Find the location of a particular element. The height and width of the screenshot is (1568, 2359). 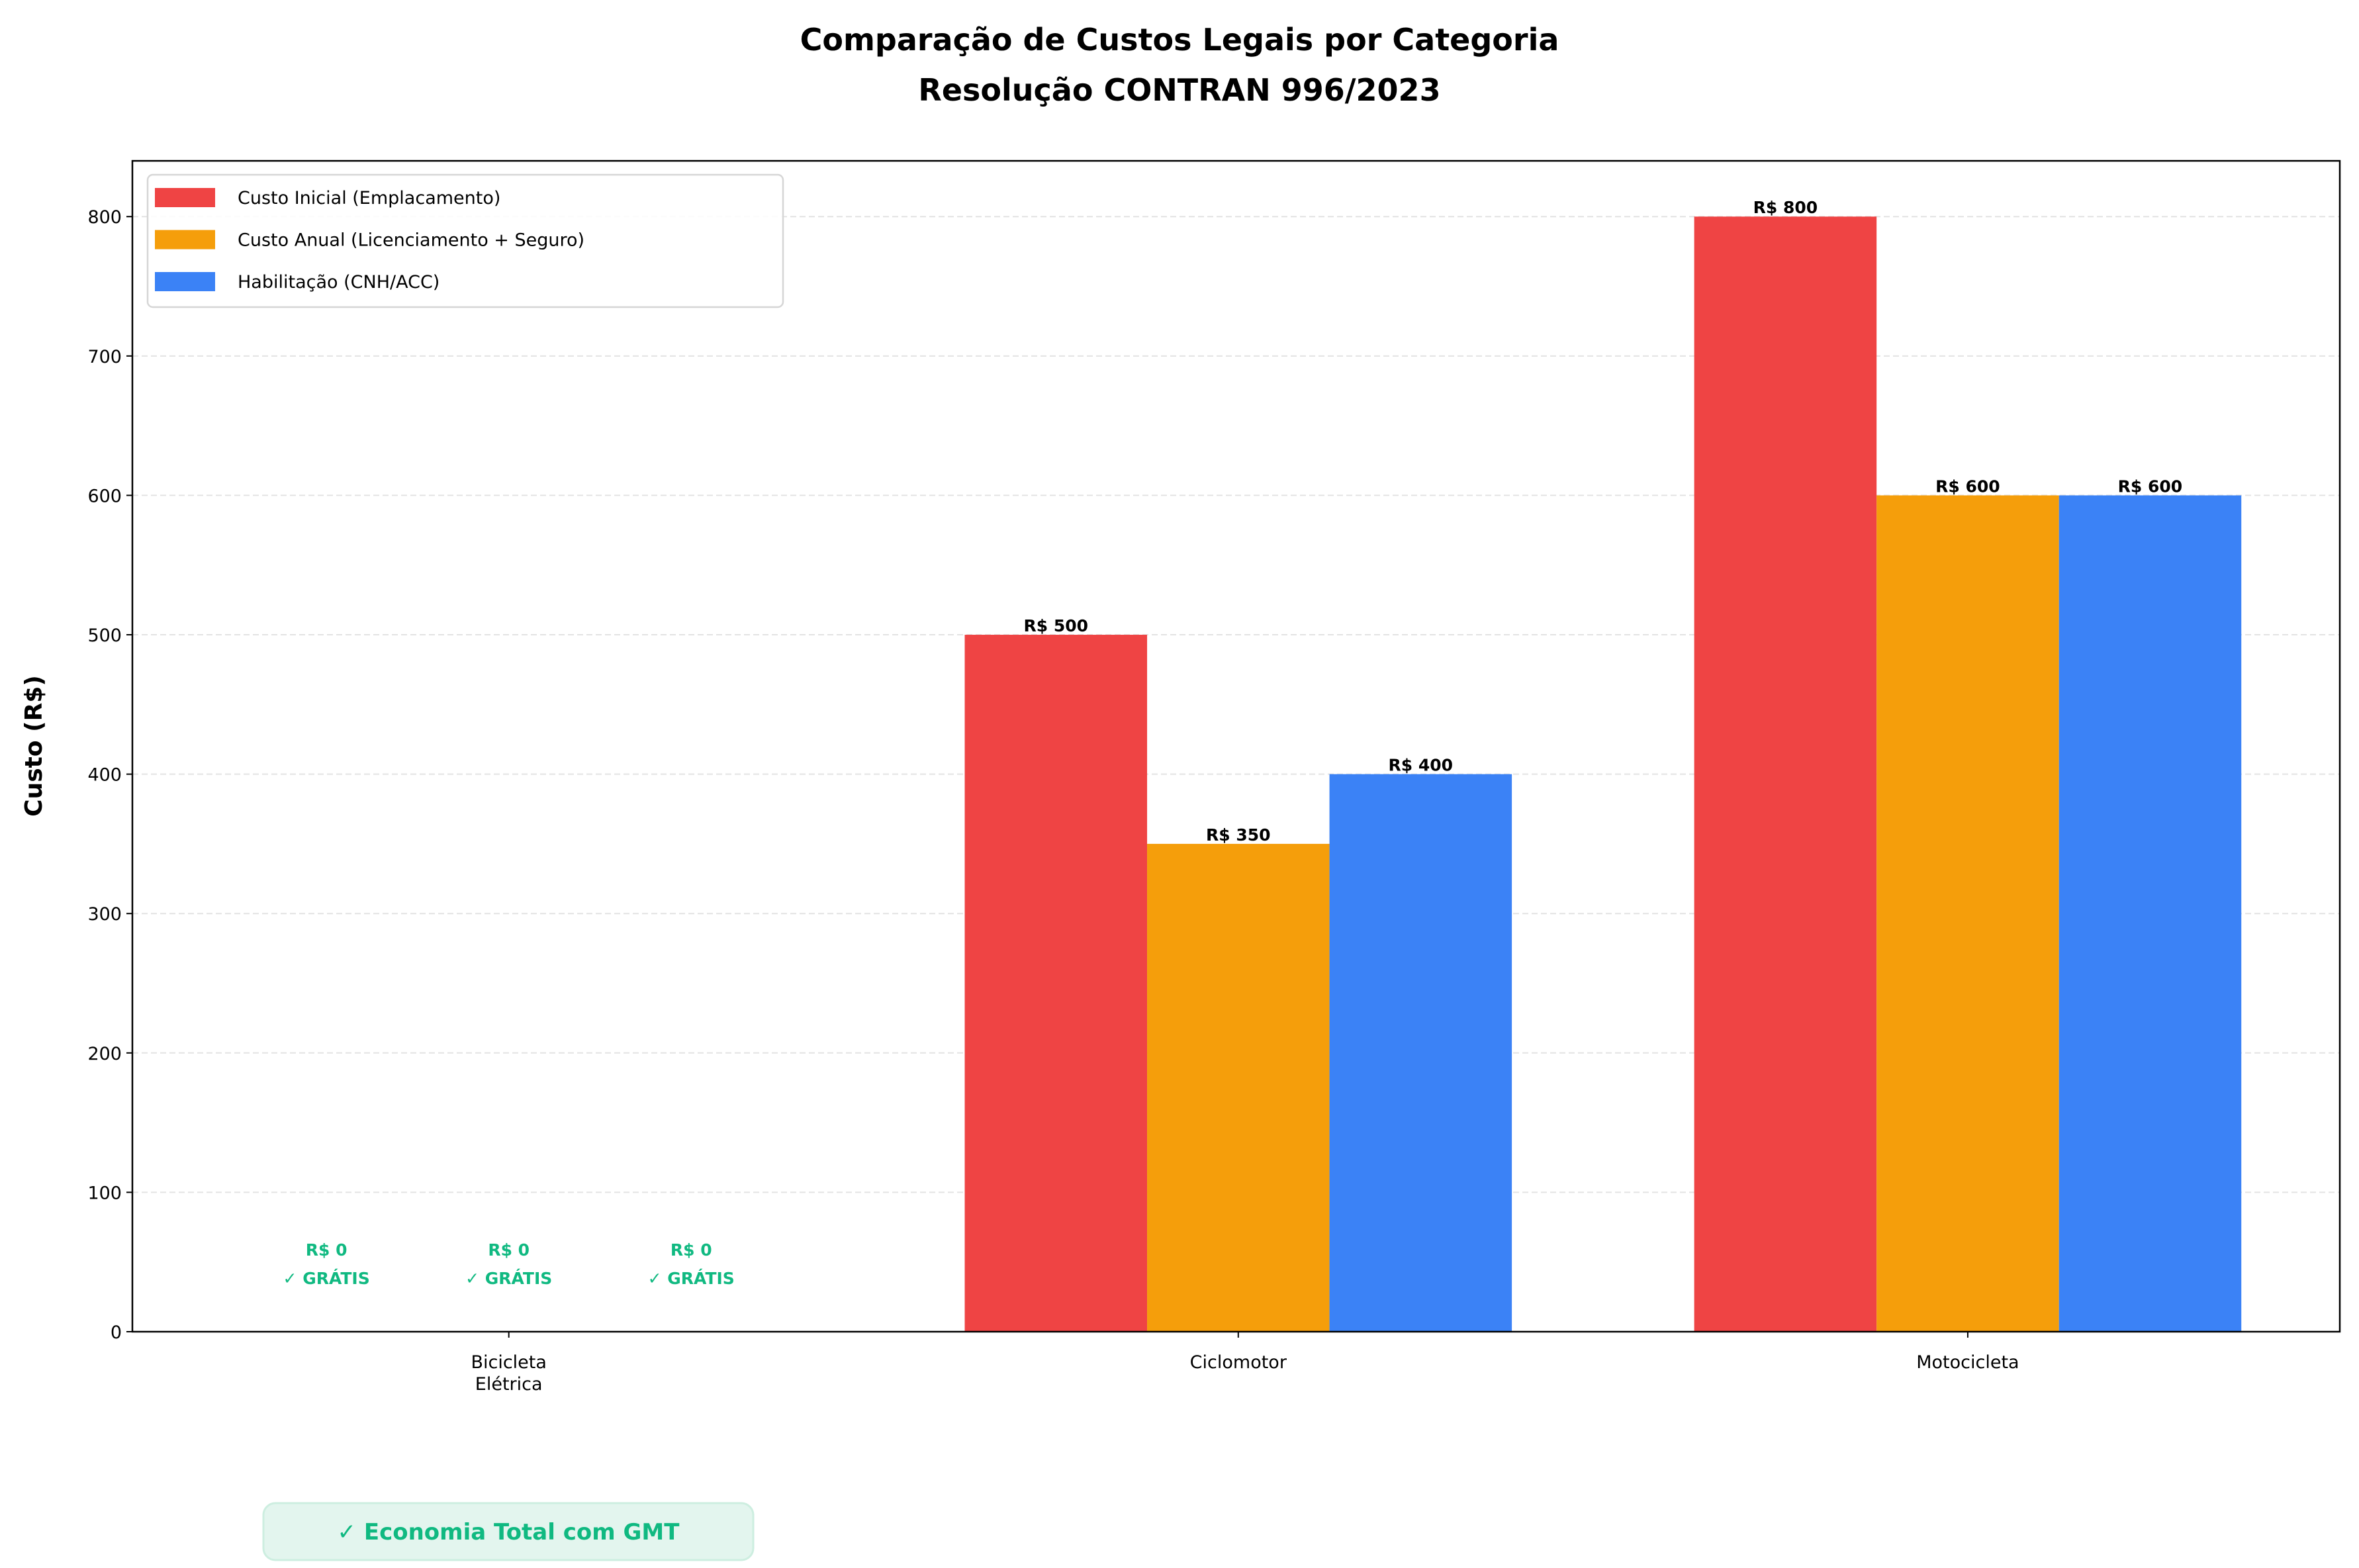

y-tick-label: 500 is located at coordinates (104, 635).